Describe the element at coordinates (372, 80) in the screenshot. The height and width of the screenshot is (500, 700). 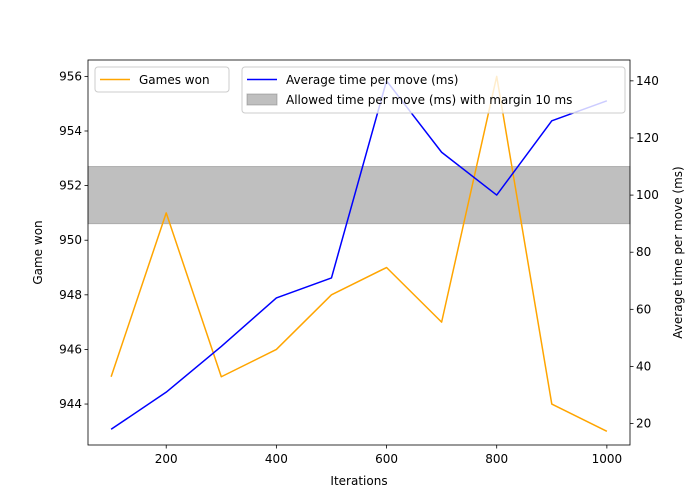
I see `legend-label-avg-time: Average time per move (ms)` at that location.